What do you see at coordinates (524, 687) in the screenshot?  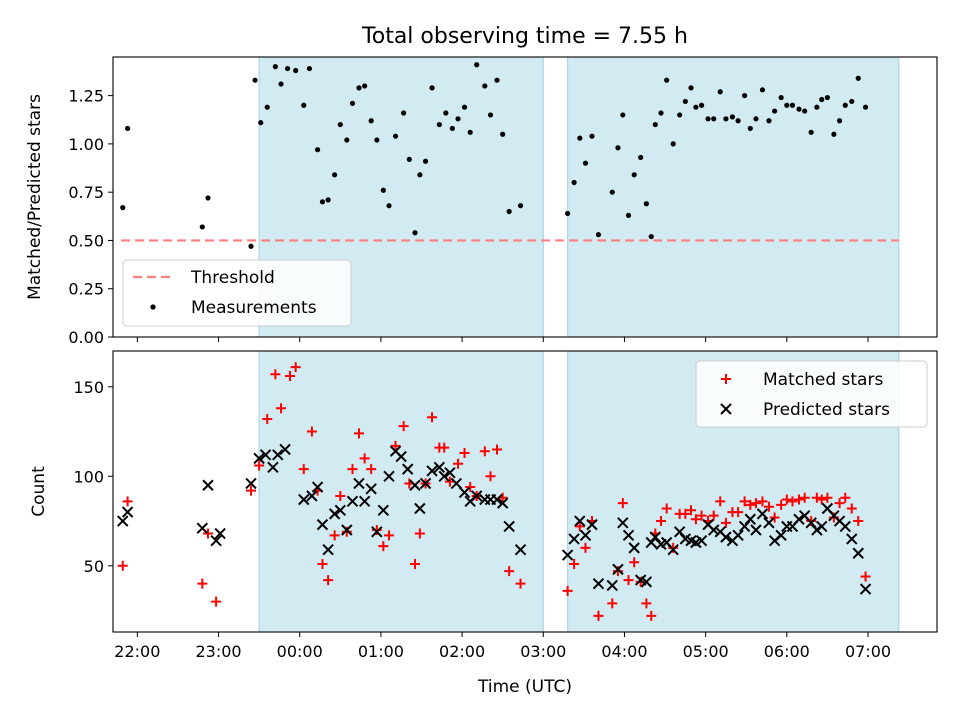 I see `x-axis-label: Time (UTC)` at bounding box center [524, 687].